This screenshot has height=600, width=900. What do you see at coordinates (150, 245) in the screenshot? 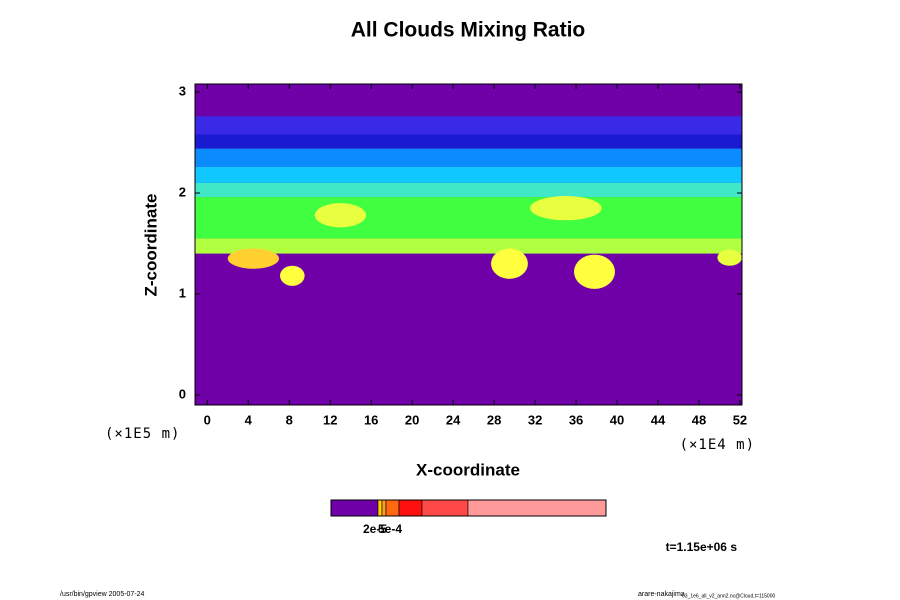
I see `y-axis-label: Z-coordinate` at bounding box center [150, 245].